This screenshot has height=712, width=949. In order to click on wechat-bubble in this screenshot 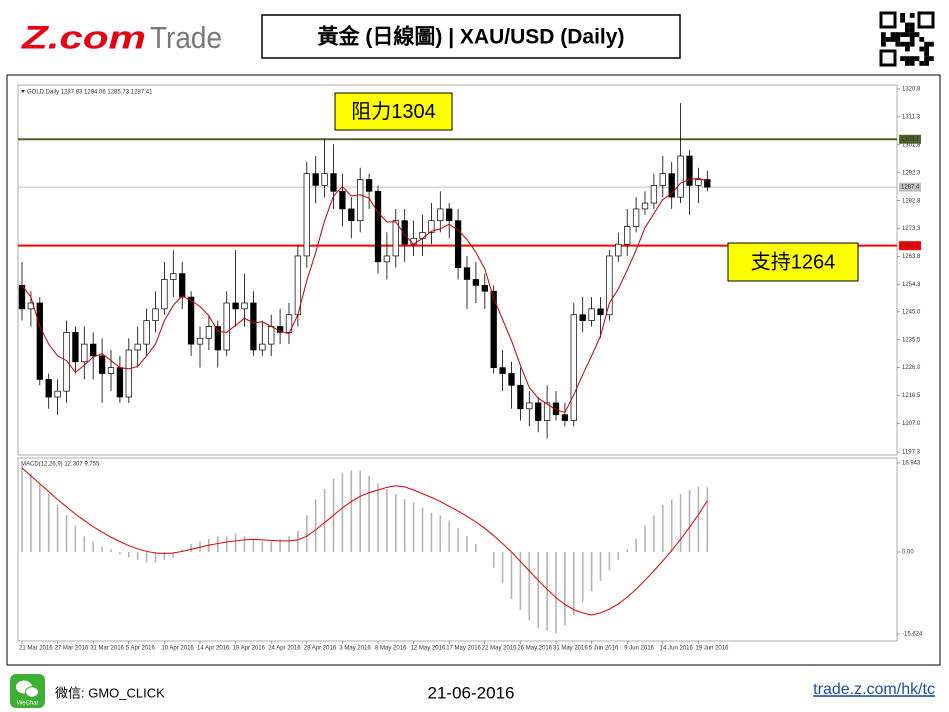, I will do `click(32, 692)`.